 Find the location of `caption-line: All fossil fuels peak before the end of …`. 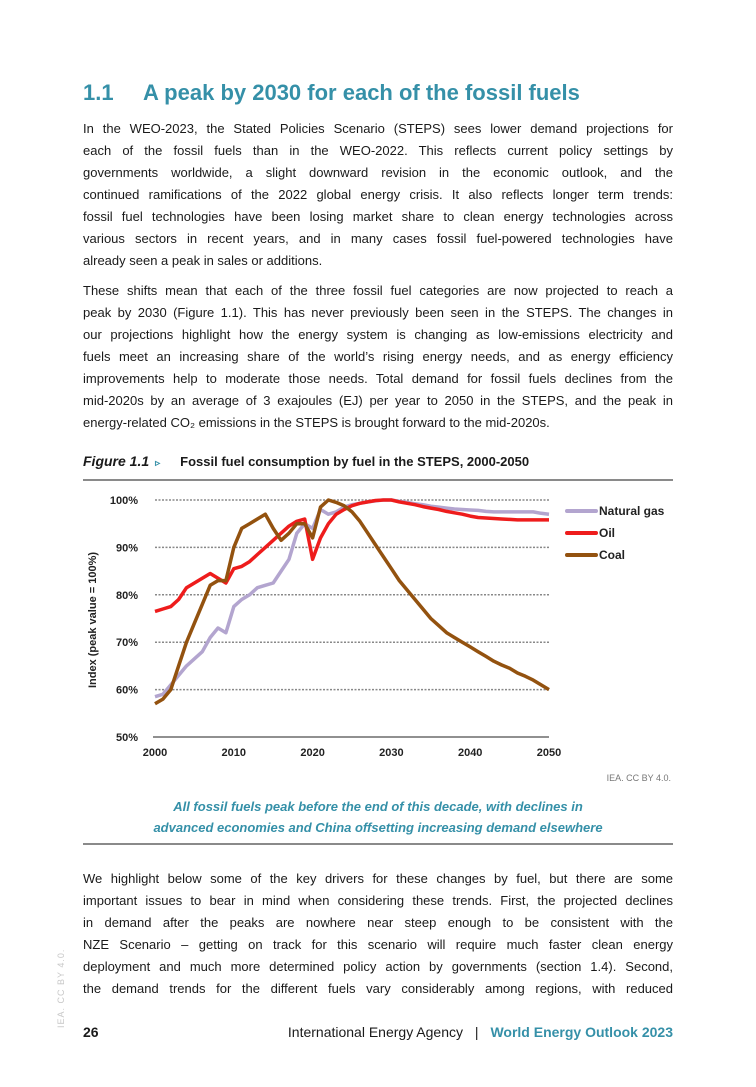

caption-line: All fossil fuels peak before the end of … is located at coordinates (378, 806).